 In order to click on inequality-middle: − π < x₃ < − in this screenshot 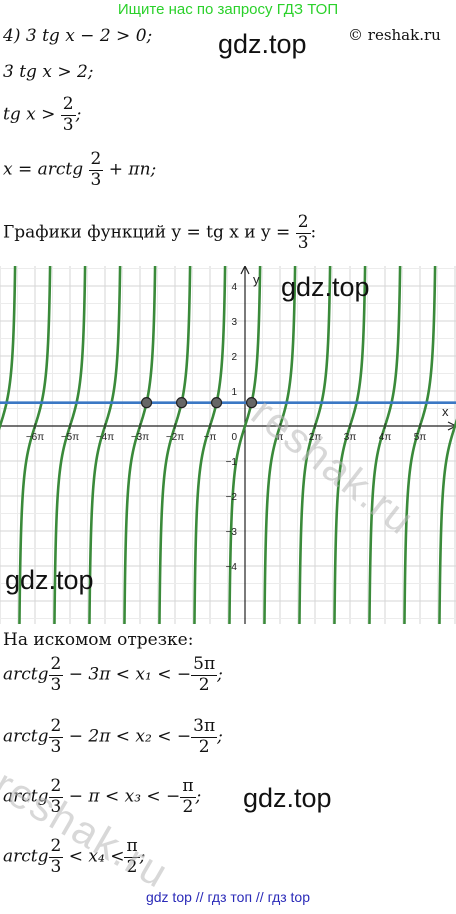, I will do `click(124, 796)`.